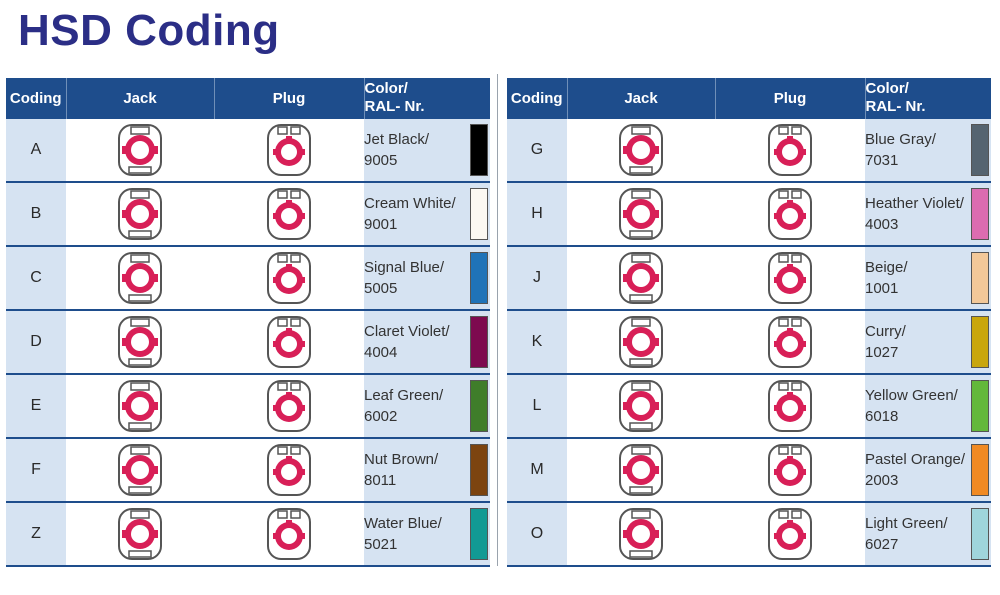 The height and width of the screenshot is (595, 1000). I want to click on table-row: L Yellow Green/6018, so click(749, 406).